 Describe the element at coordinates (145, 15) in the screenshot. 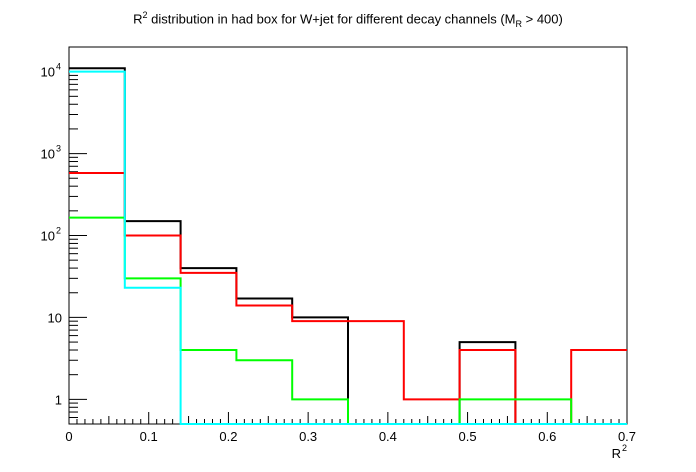

I see `title-prefix-sup: 2` at that location.